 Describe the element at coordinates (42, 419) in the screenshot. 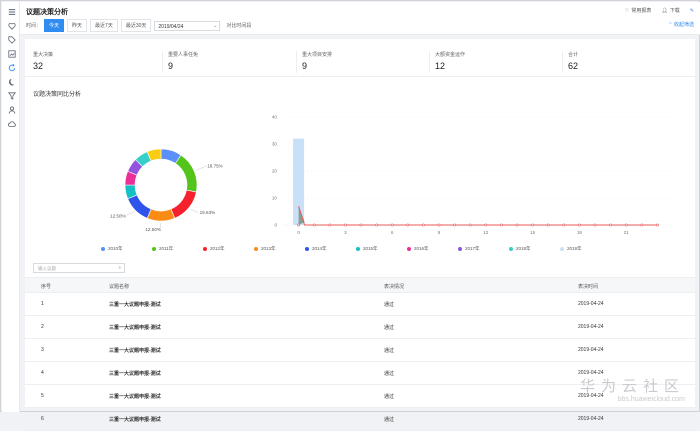

I see `cell-index: 6` at that location.